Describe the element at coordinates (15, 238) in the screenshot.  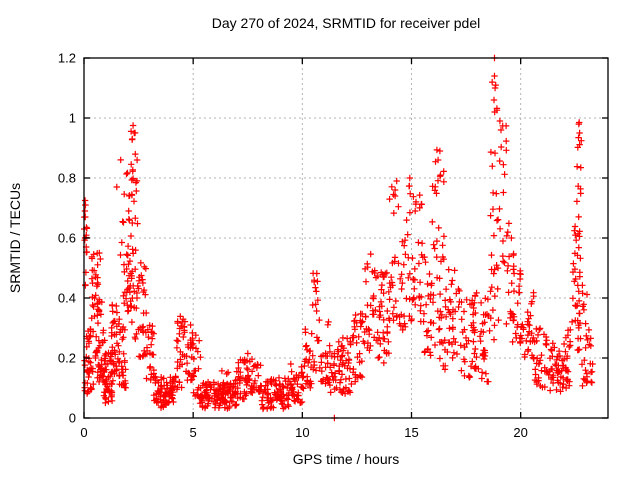
I see `y-axis-label: SRMTID / TECUs` at that location.